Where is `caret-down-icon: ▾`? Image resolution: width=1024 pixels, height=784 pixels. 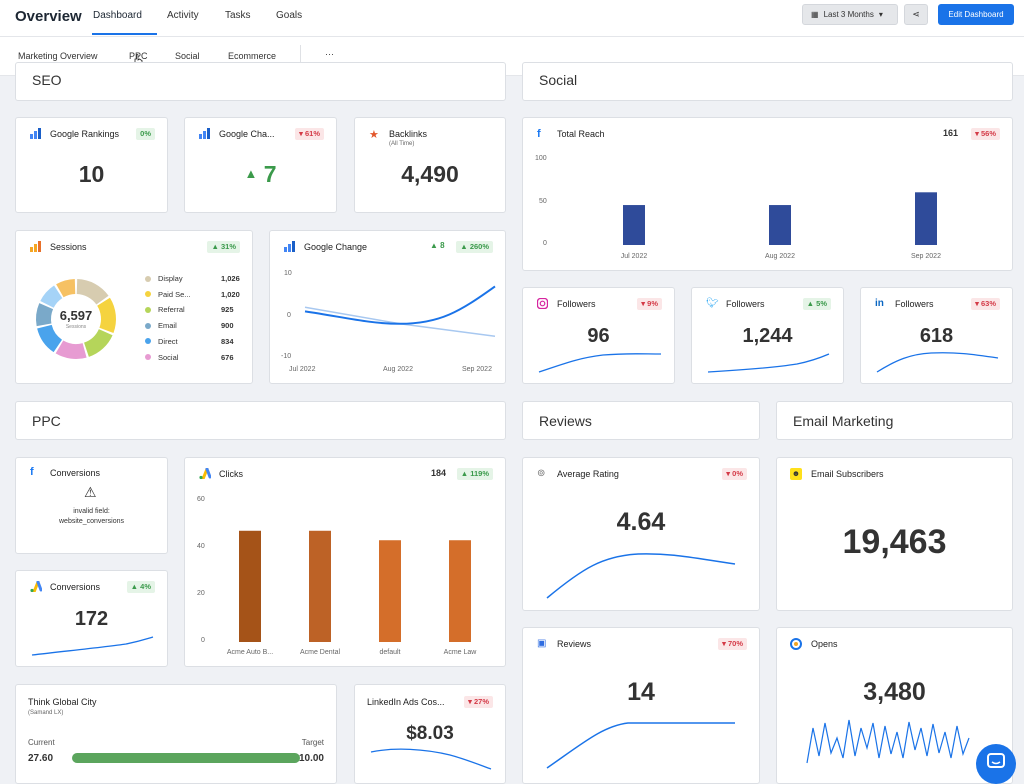
caret-down-icon: ▾ is located at coordinates (880, 14).